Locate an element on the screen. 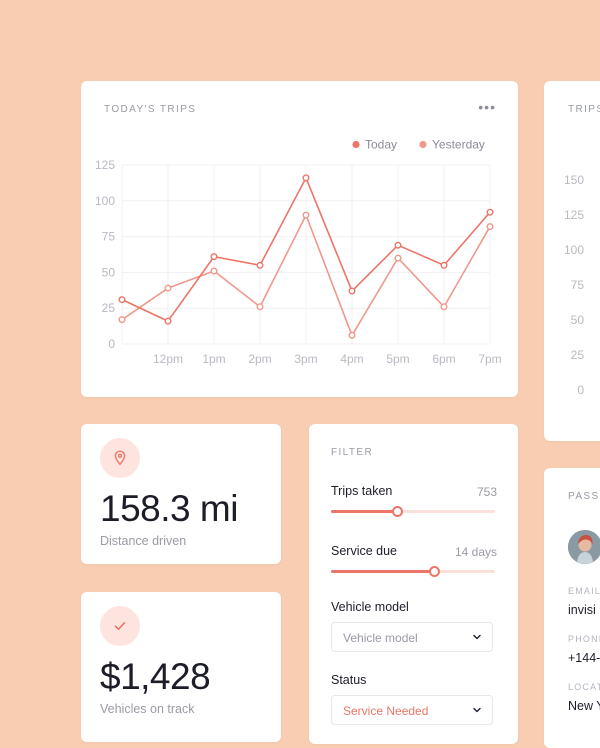  location-pin-icon is located at coordinates (120, 458).